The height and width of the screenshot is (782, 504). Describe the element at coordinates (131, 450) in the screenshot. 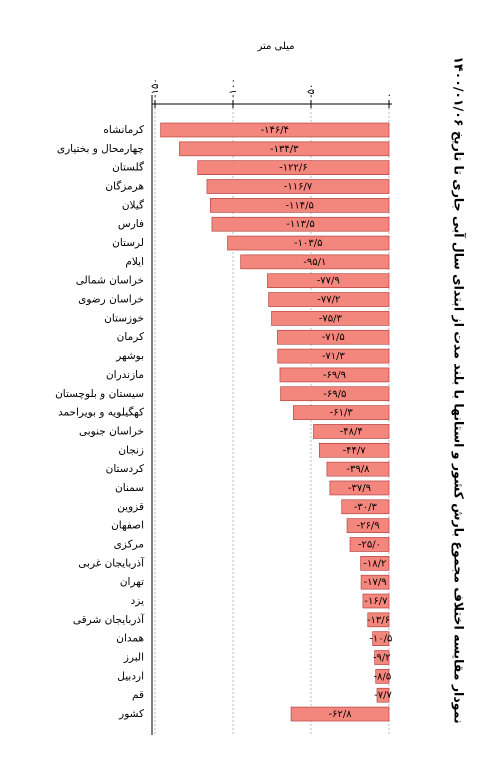

I see `category-label: زنجان` at that location.